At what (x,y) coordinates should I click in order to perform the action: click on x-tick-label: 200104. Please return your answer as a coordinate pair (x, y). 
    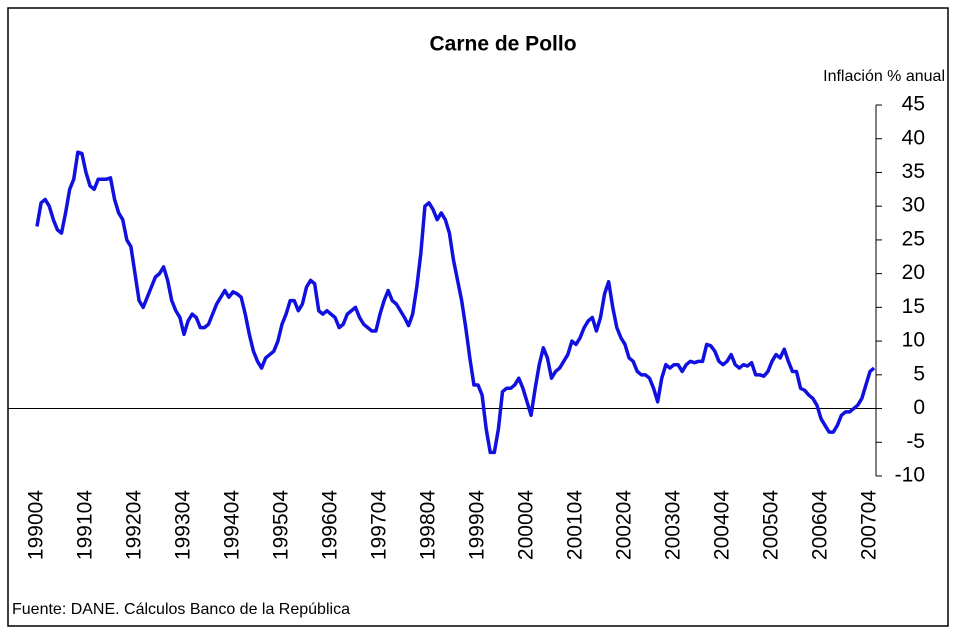
    Looking at the image, I should click on (575, 525).